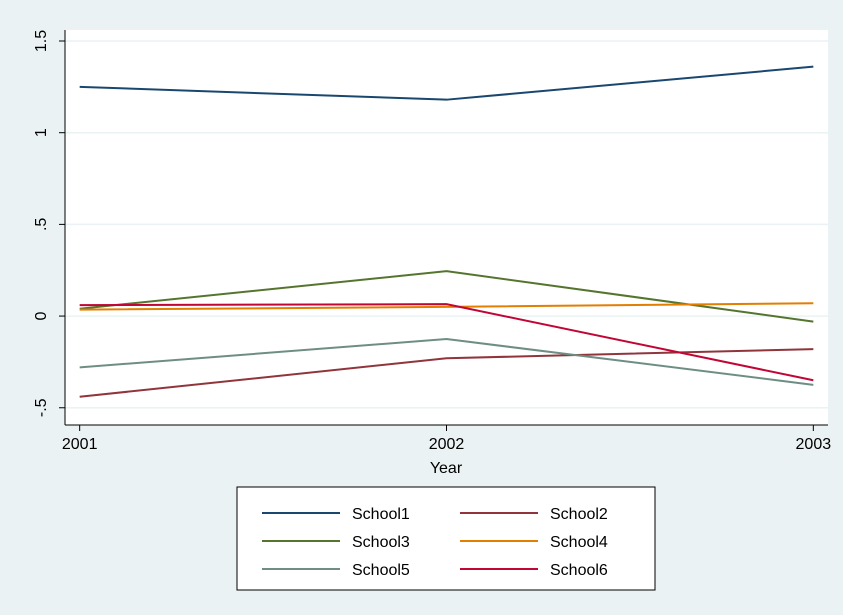 Image resolution: width=843 pixels, height=615 pixels. What do you see at coordinates (579, 542) in the screenshot?
I see `legend-label: School4` at bounding box center [579, 542].